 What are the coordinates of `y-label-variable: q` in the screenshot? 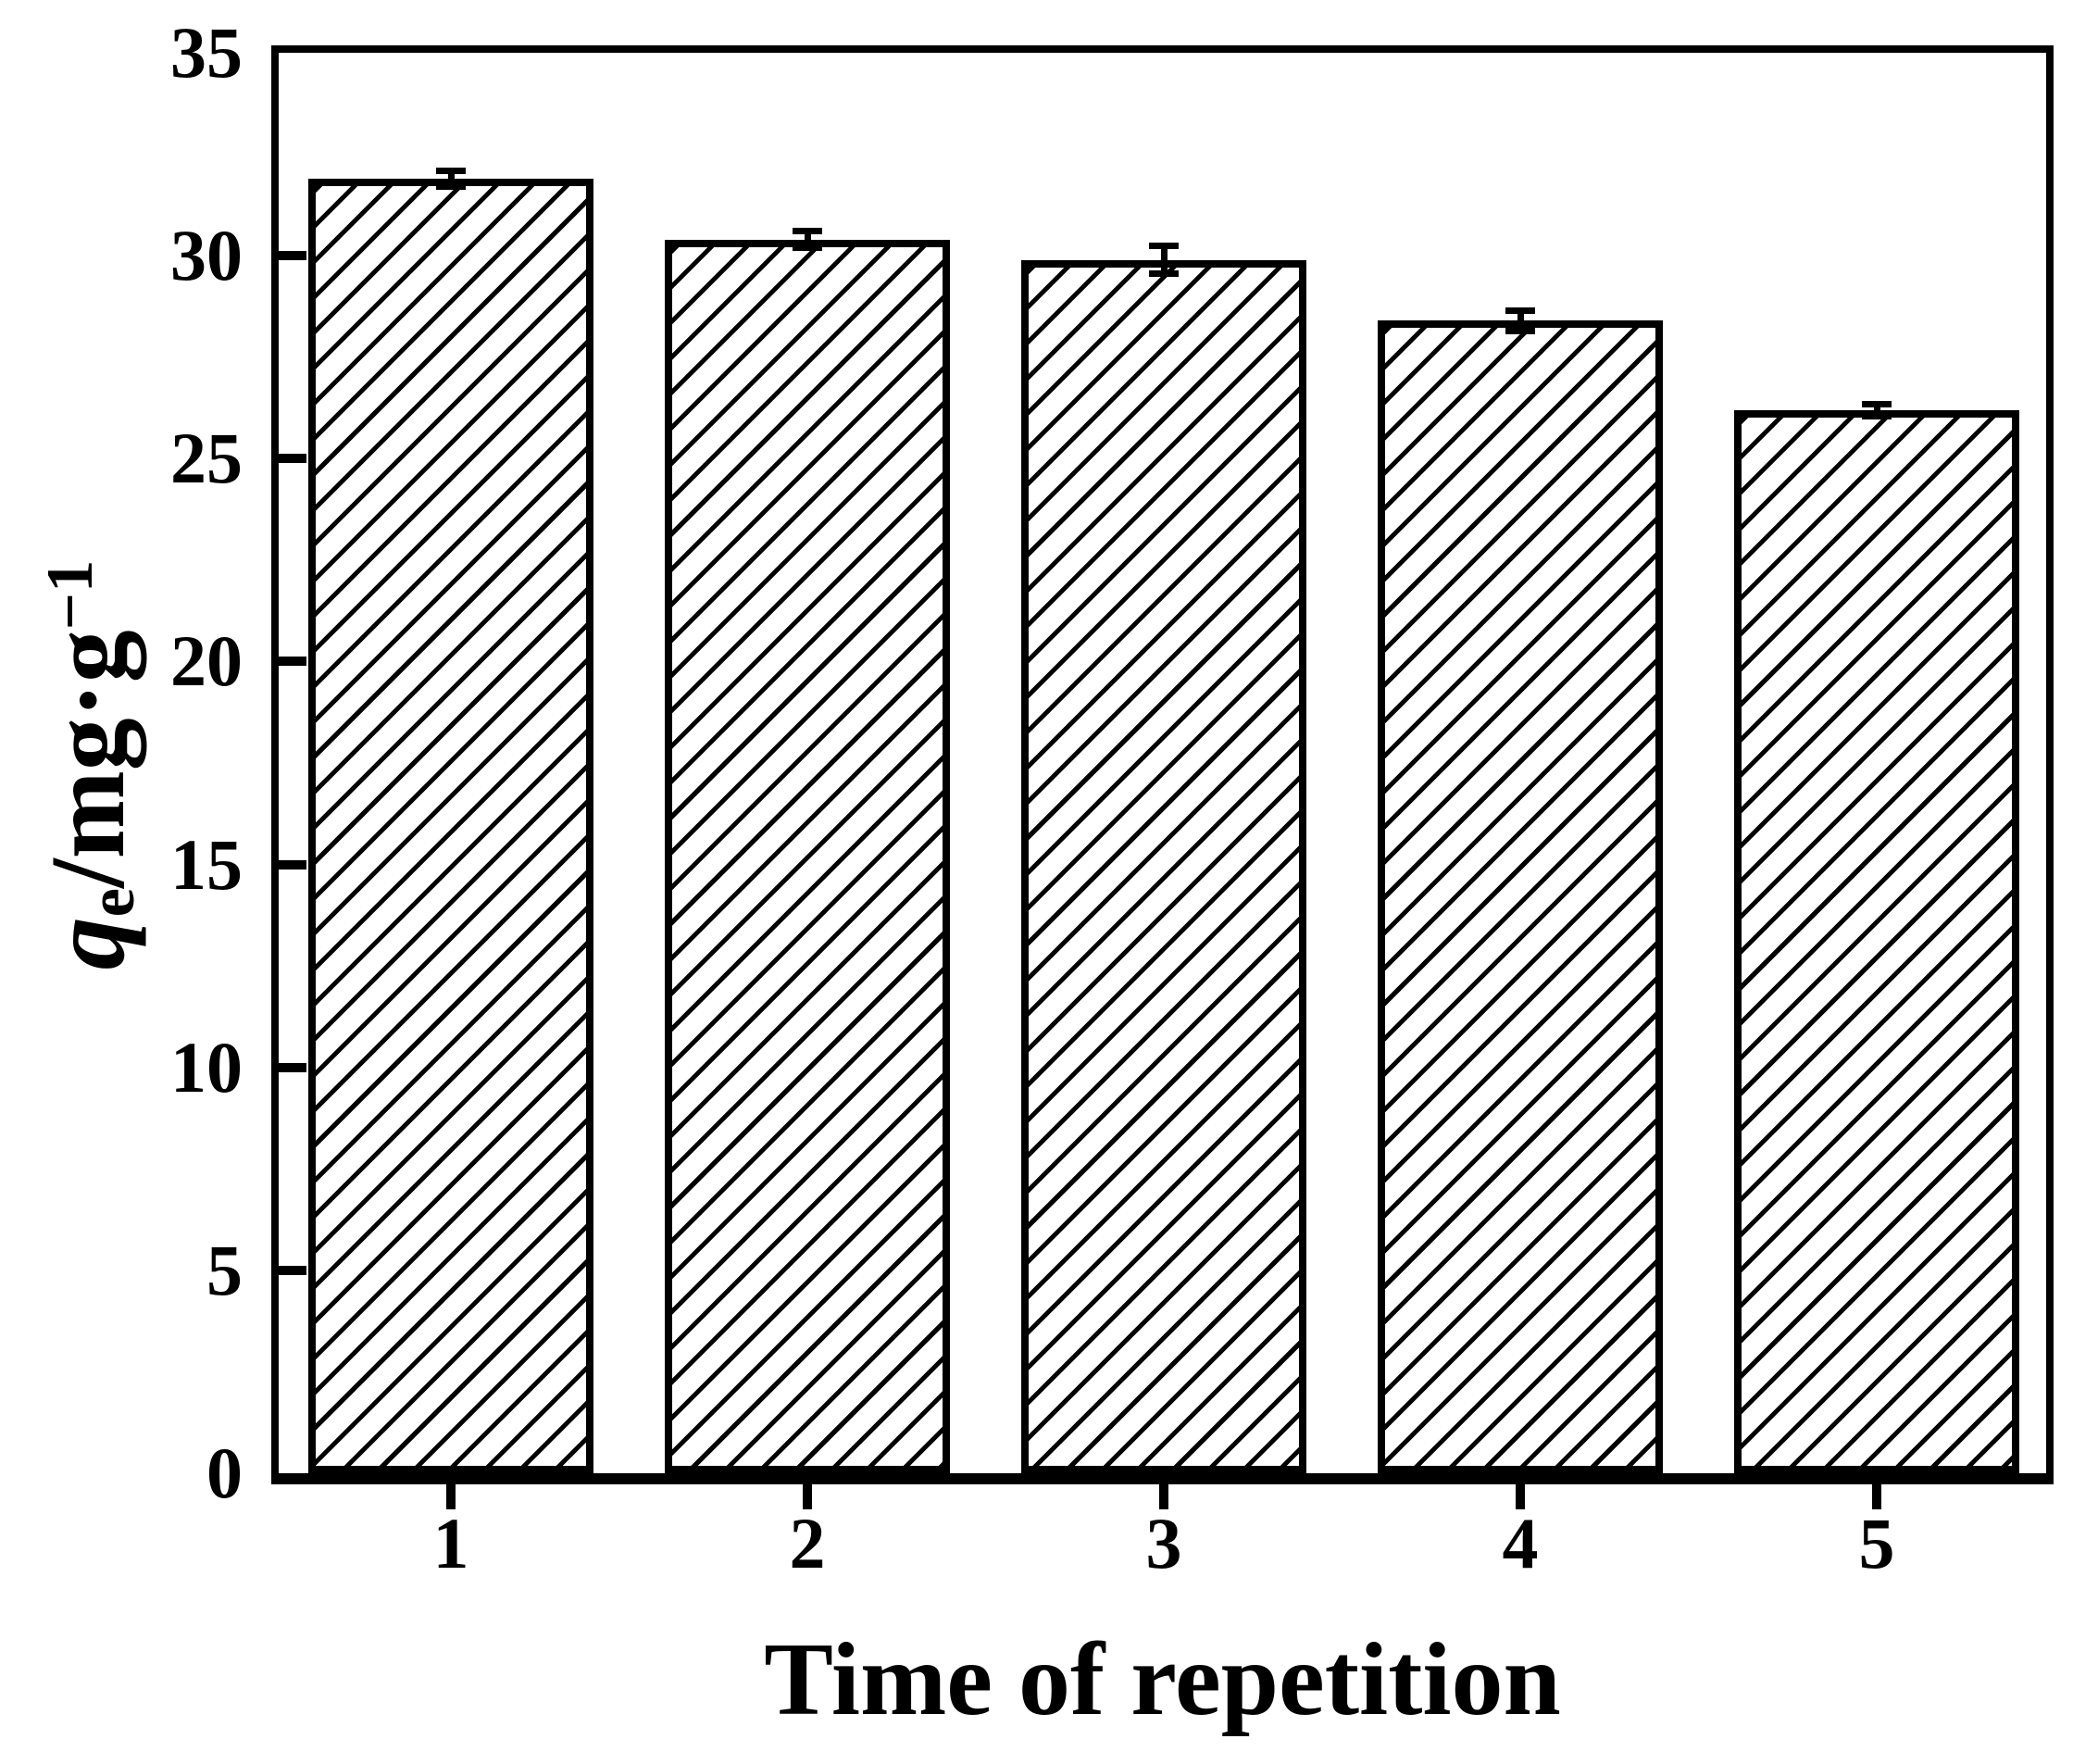 It's located at (87, 943).